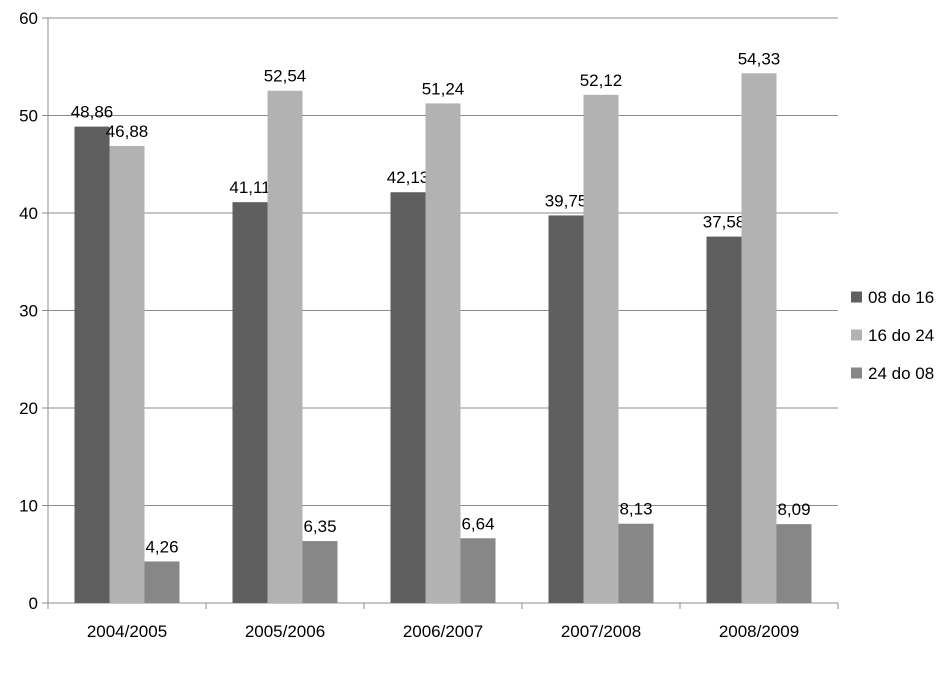 This screenshot has width=937, height=674. I want to click on data-label: 48,86, so click(92, 112).